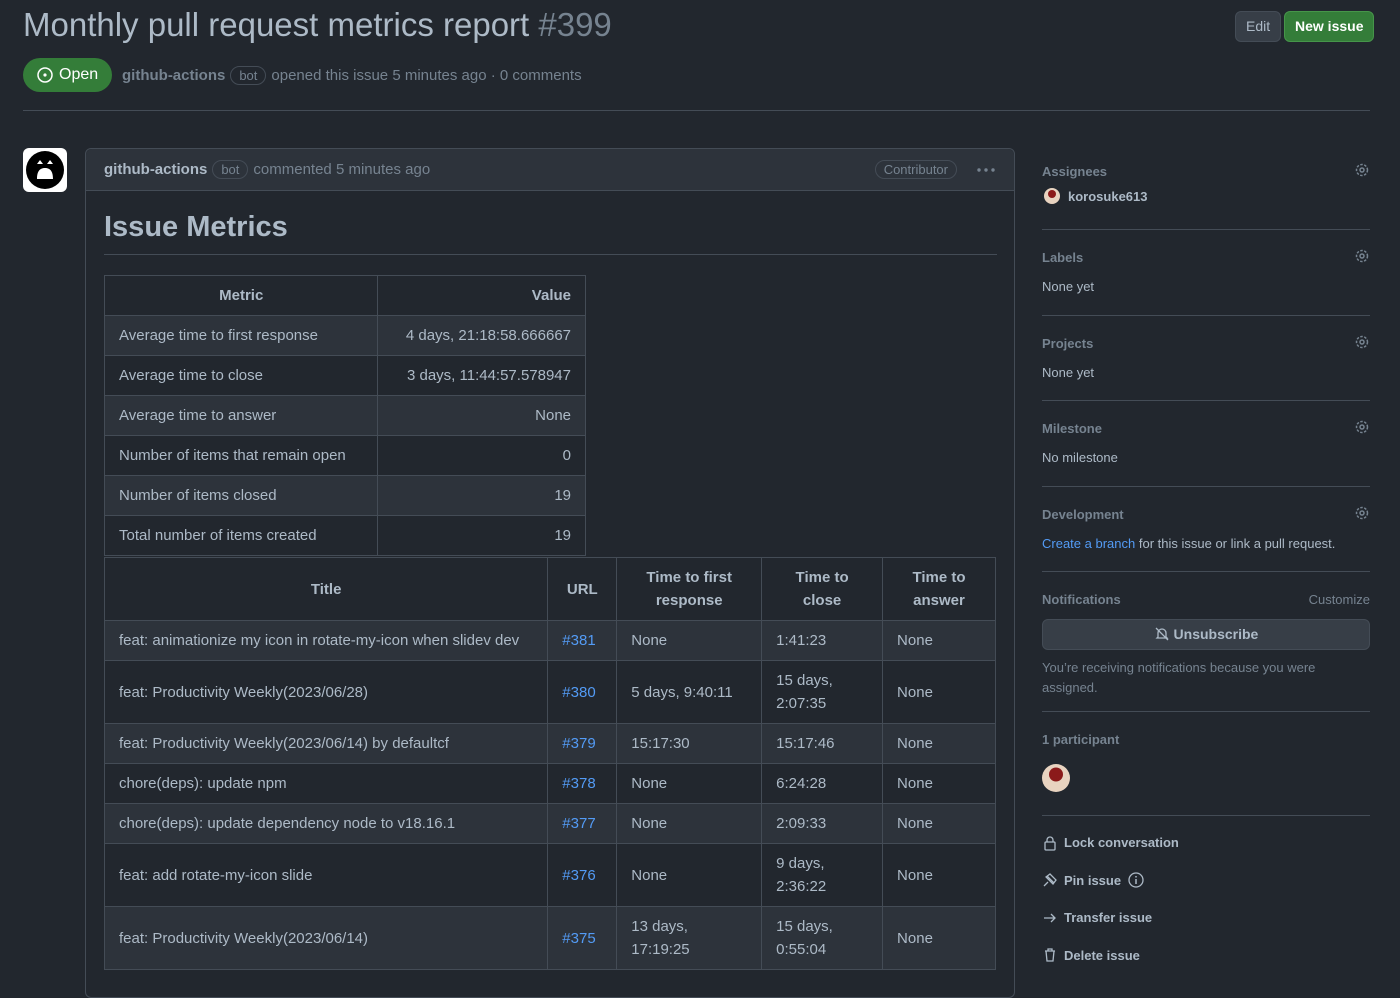  What do you see at coordinates (1068, 286) in the screenshot?
I see `section-value: None yet` at bounding box center [1068, 286].